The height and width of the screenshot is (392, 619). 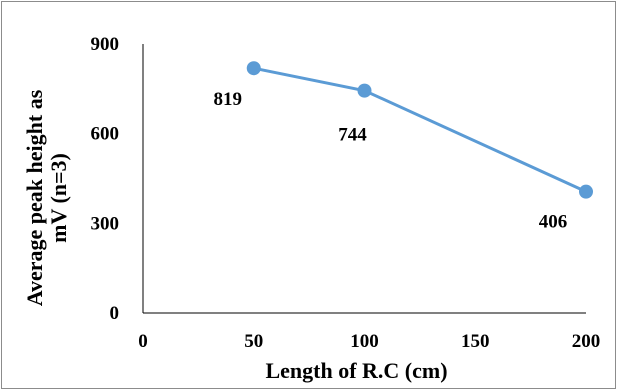 I want to click on y-tick-label: 600, so click(x=105, y=134).